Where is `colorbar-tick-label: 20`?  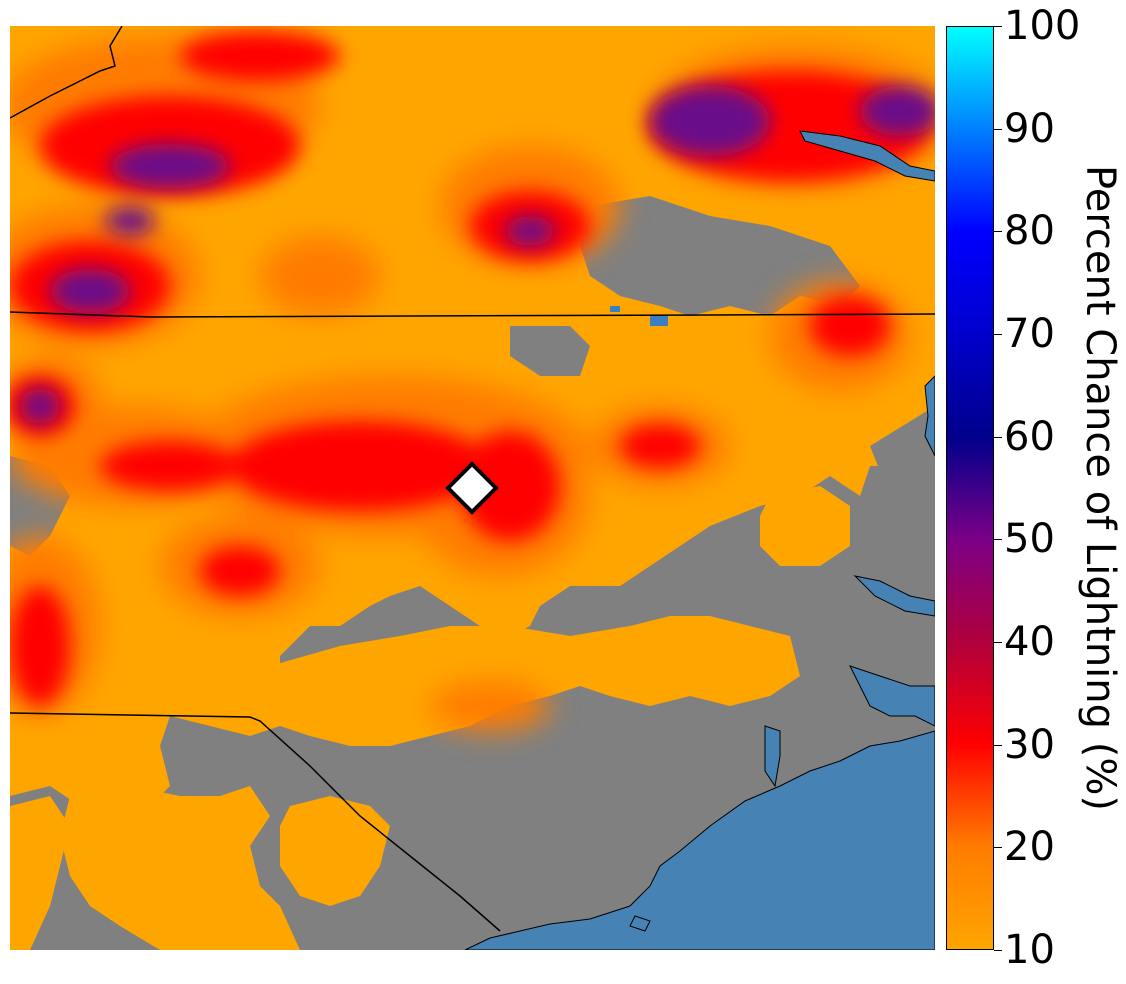
colorbar-tick-label: 20 is located at coordinates (1029, 847).